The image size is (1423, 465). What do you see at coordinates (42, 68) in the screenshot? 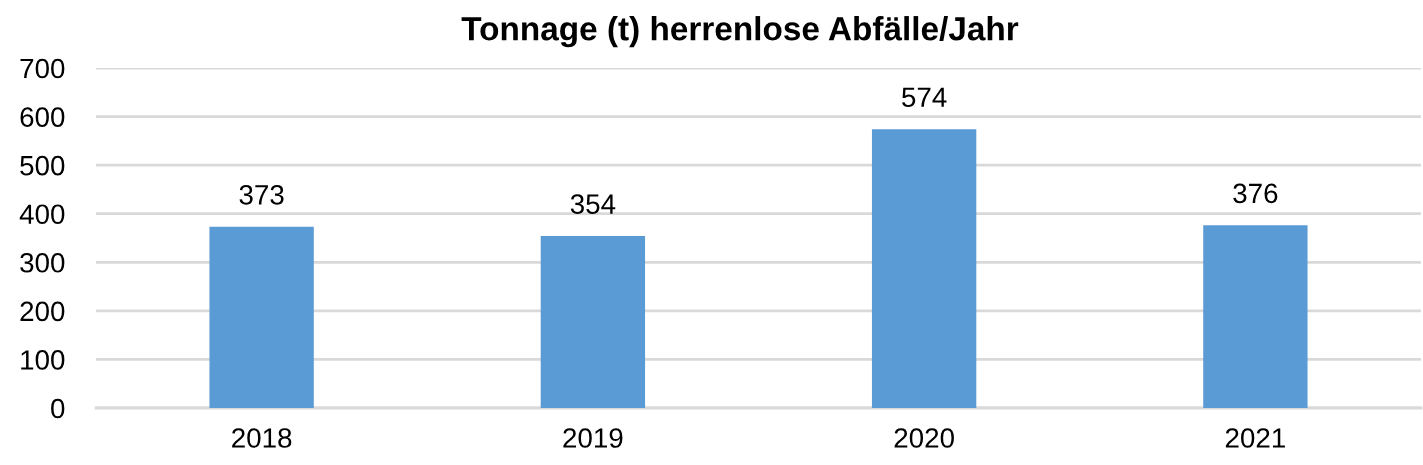
I see `y-tick-label: 700` at bounding box center [42, 68].